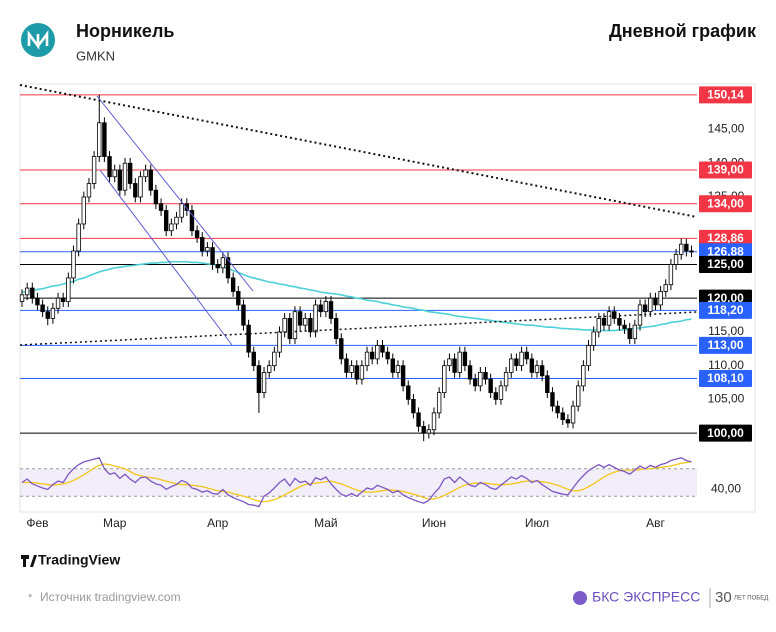 This screenshot has width=776, height=632. I want to click on rsi-signal, so click(357, 482).